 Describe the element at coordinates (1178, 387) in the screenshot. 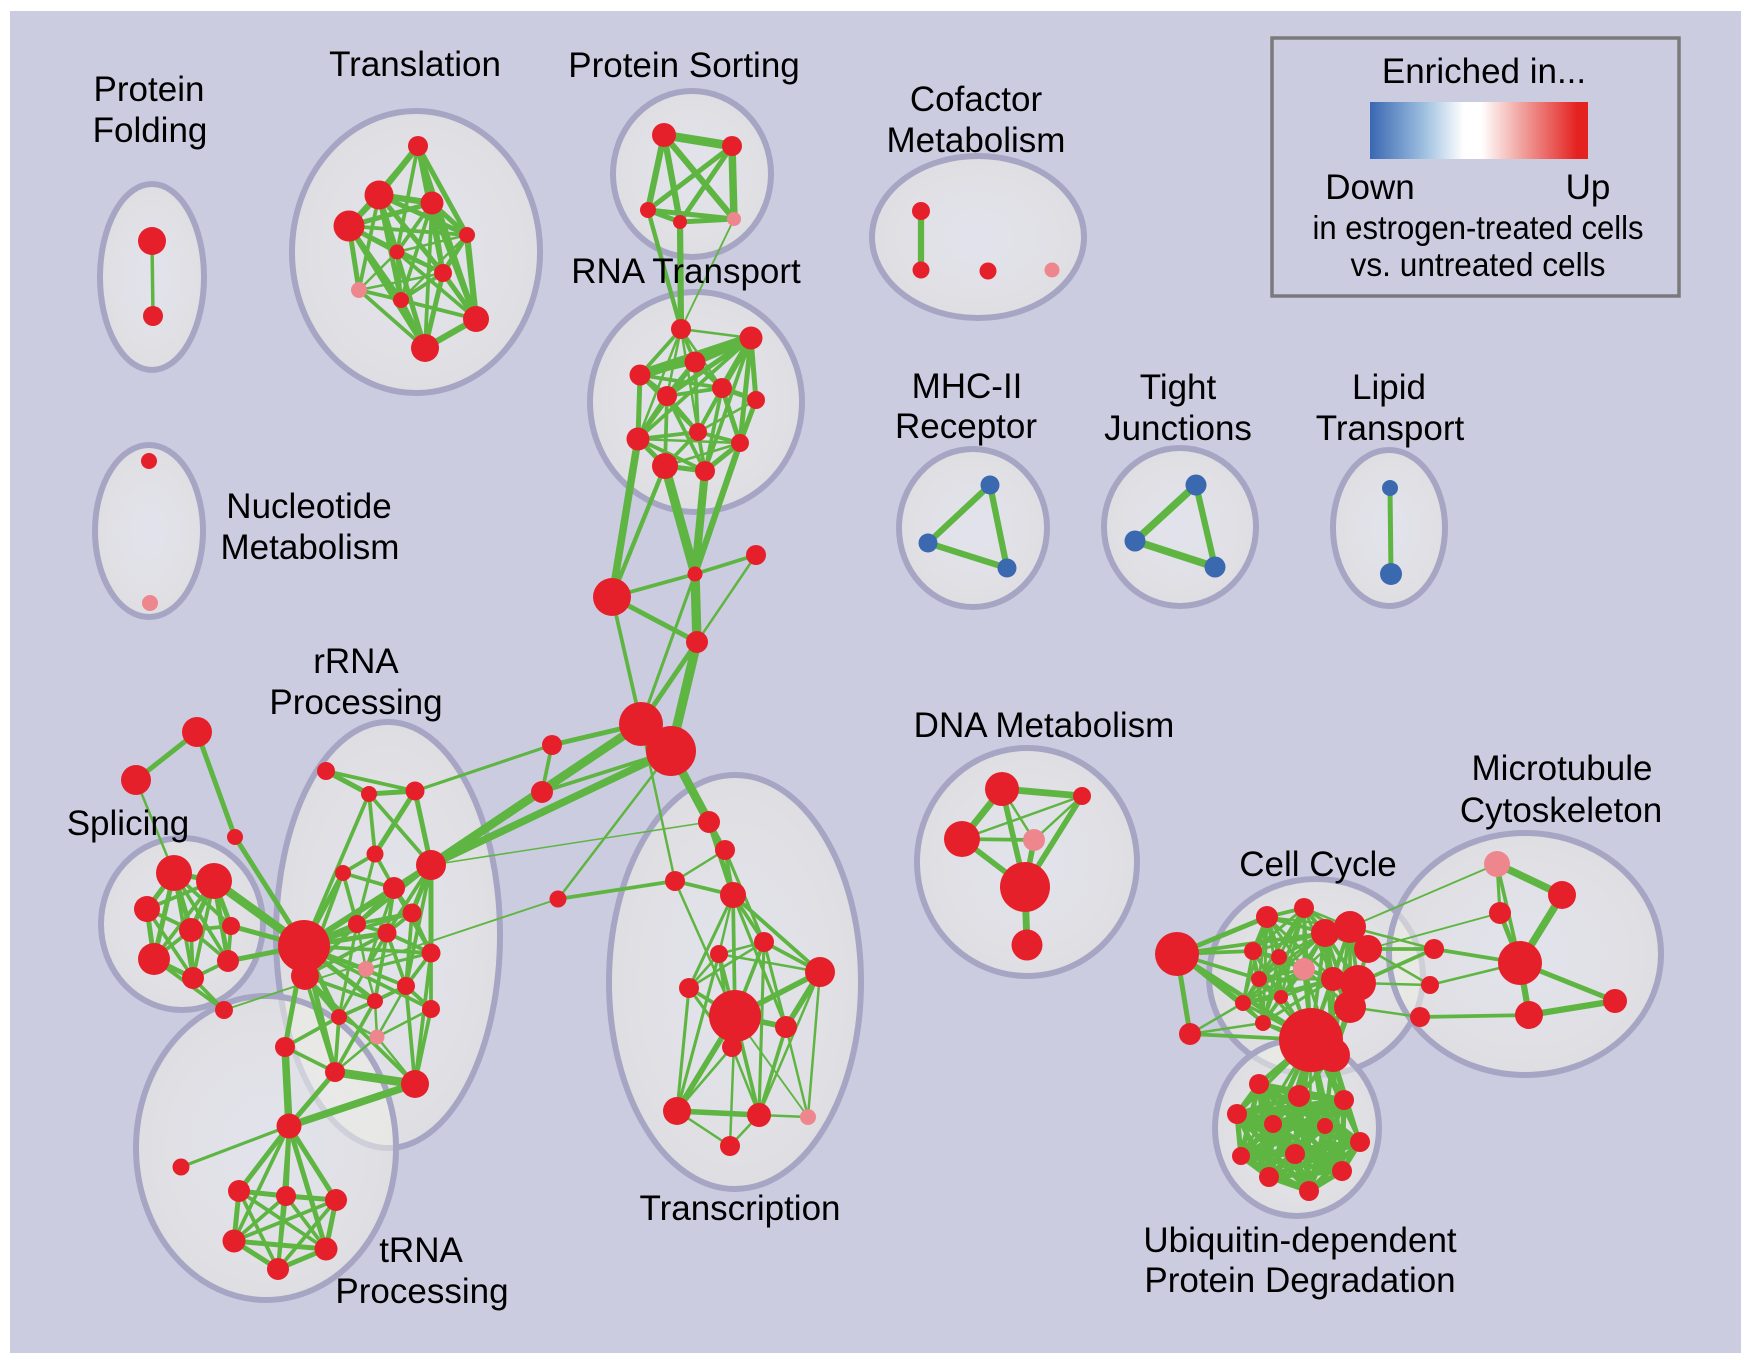

I see `svg-text: Tight` at that location.